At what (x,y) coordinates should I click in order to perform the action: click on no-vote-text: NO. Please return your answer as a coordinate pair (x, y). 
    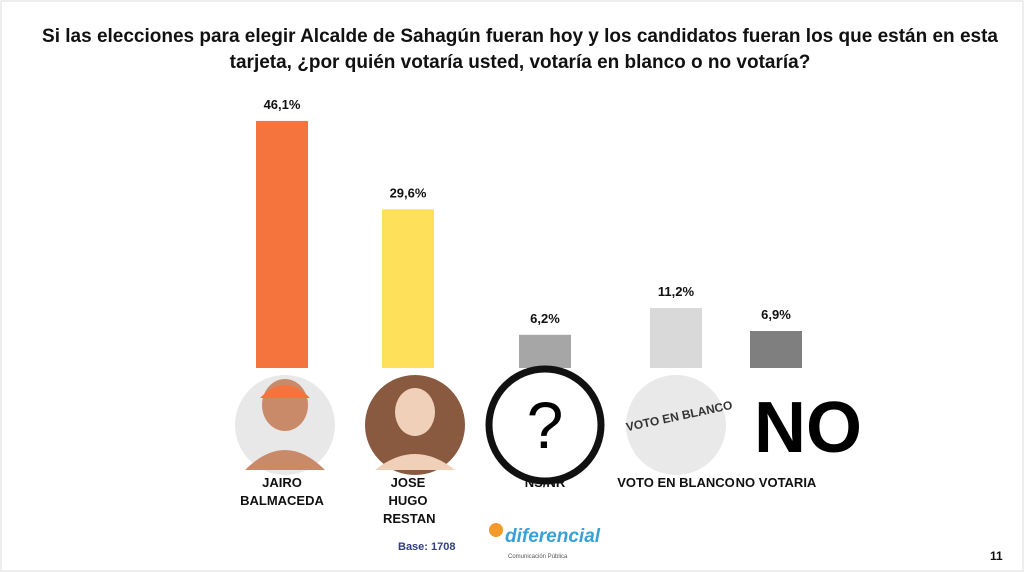
    Looking at the image, I should click on (808, 428).